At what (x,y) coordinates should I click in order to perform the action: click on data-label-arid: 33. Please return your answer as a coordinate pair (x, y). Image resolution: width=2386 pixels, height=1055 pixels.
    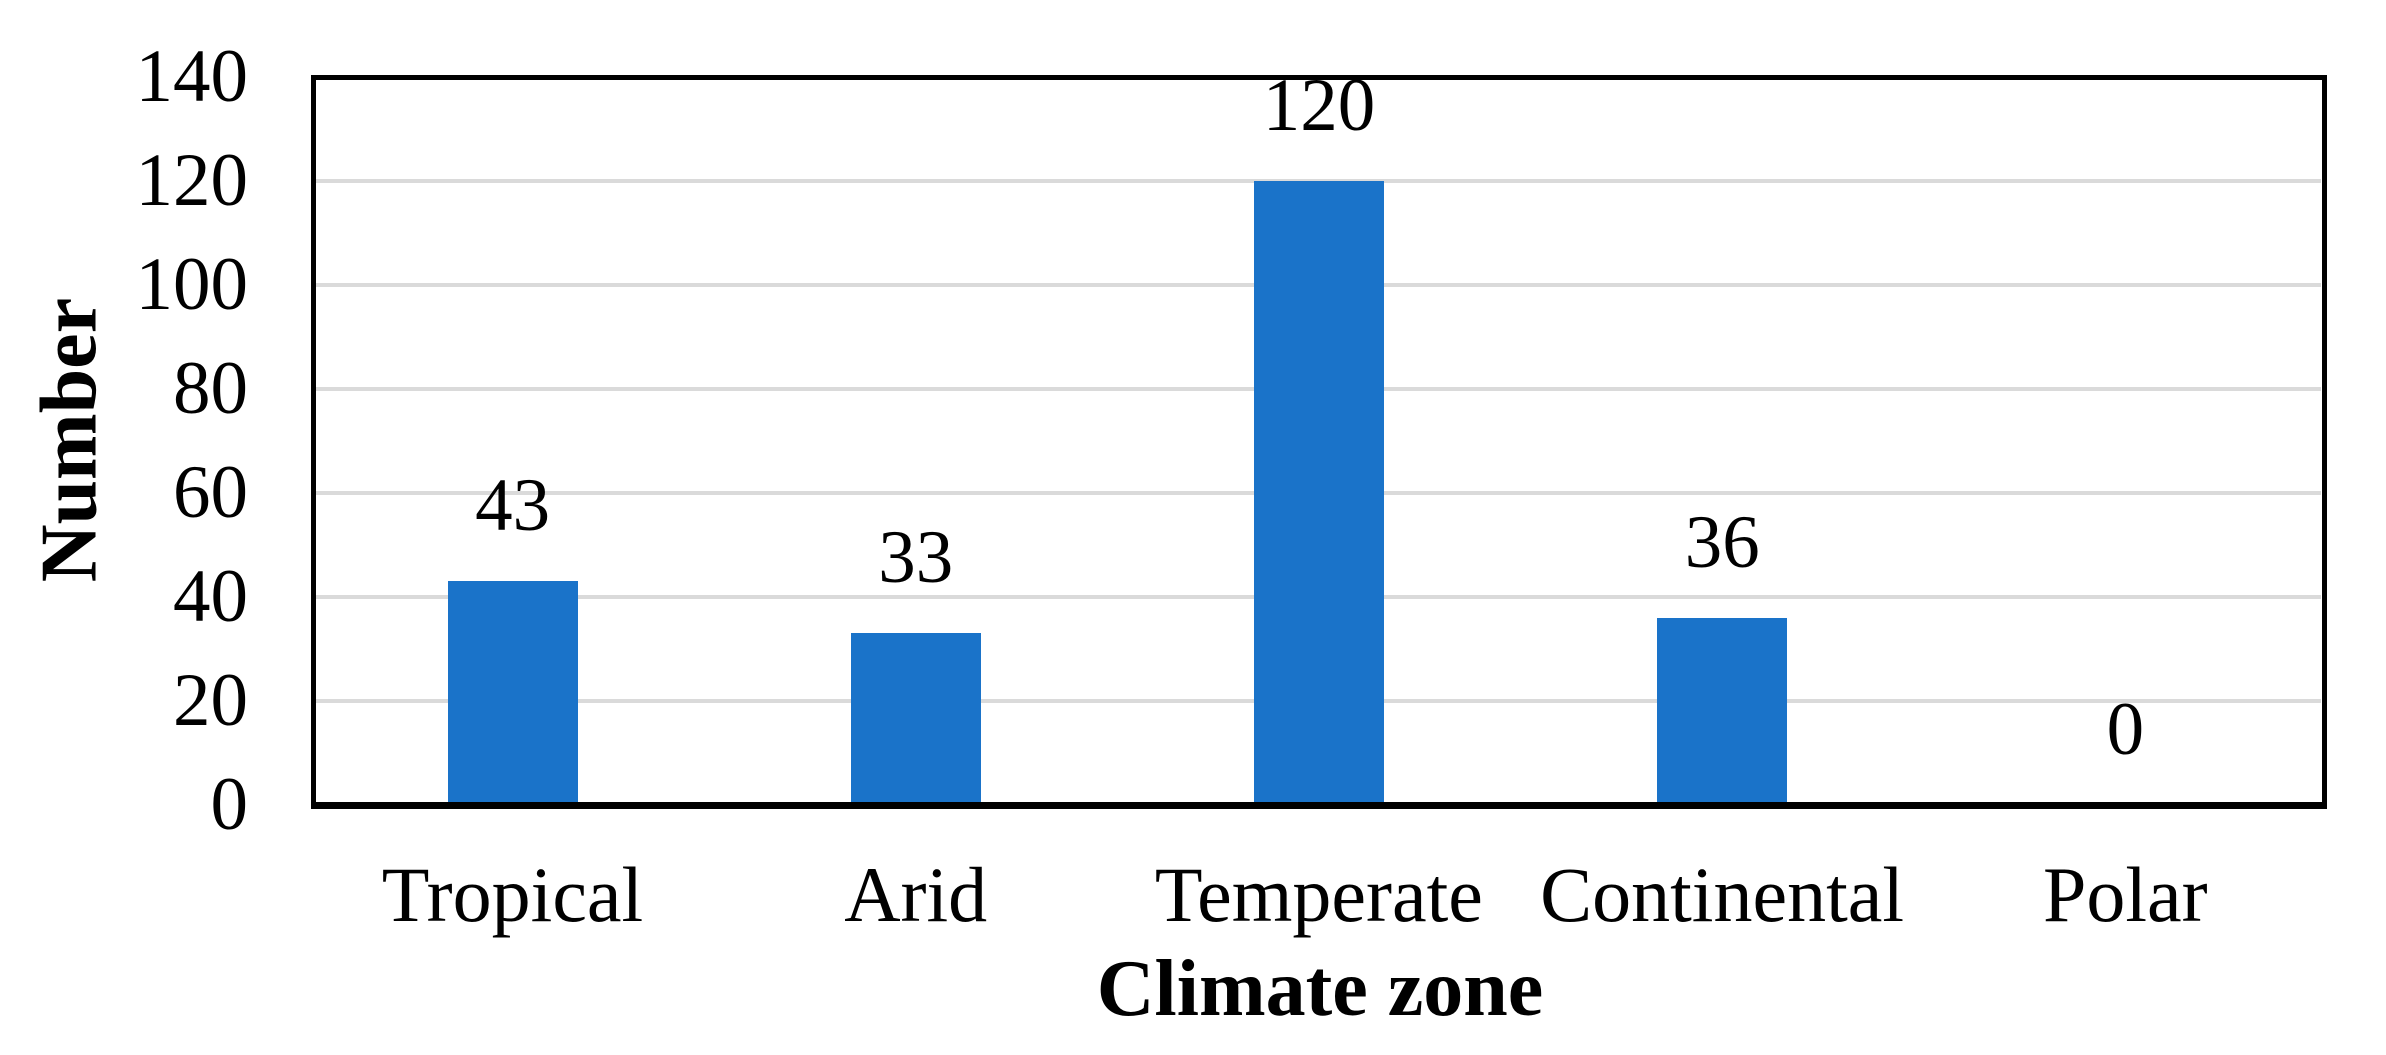
    Looking at the image, I should click on (916, 558).